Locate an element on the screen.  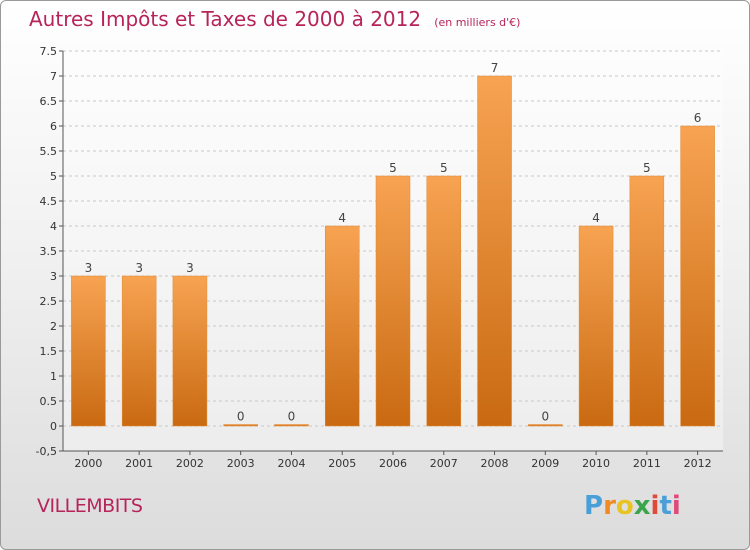
bar-2001 is located at coordinates (139, 351).